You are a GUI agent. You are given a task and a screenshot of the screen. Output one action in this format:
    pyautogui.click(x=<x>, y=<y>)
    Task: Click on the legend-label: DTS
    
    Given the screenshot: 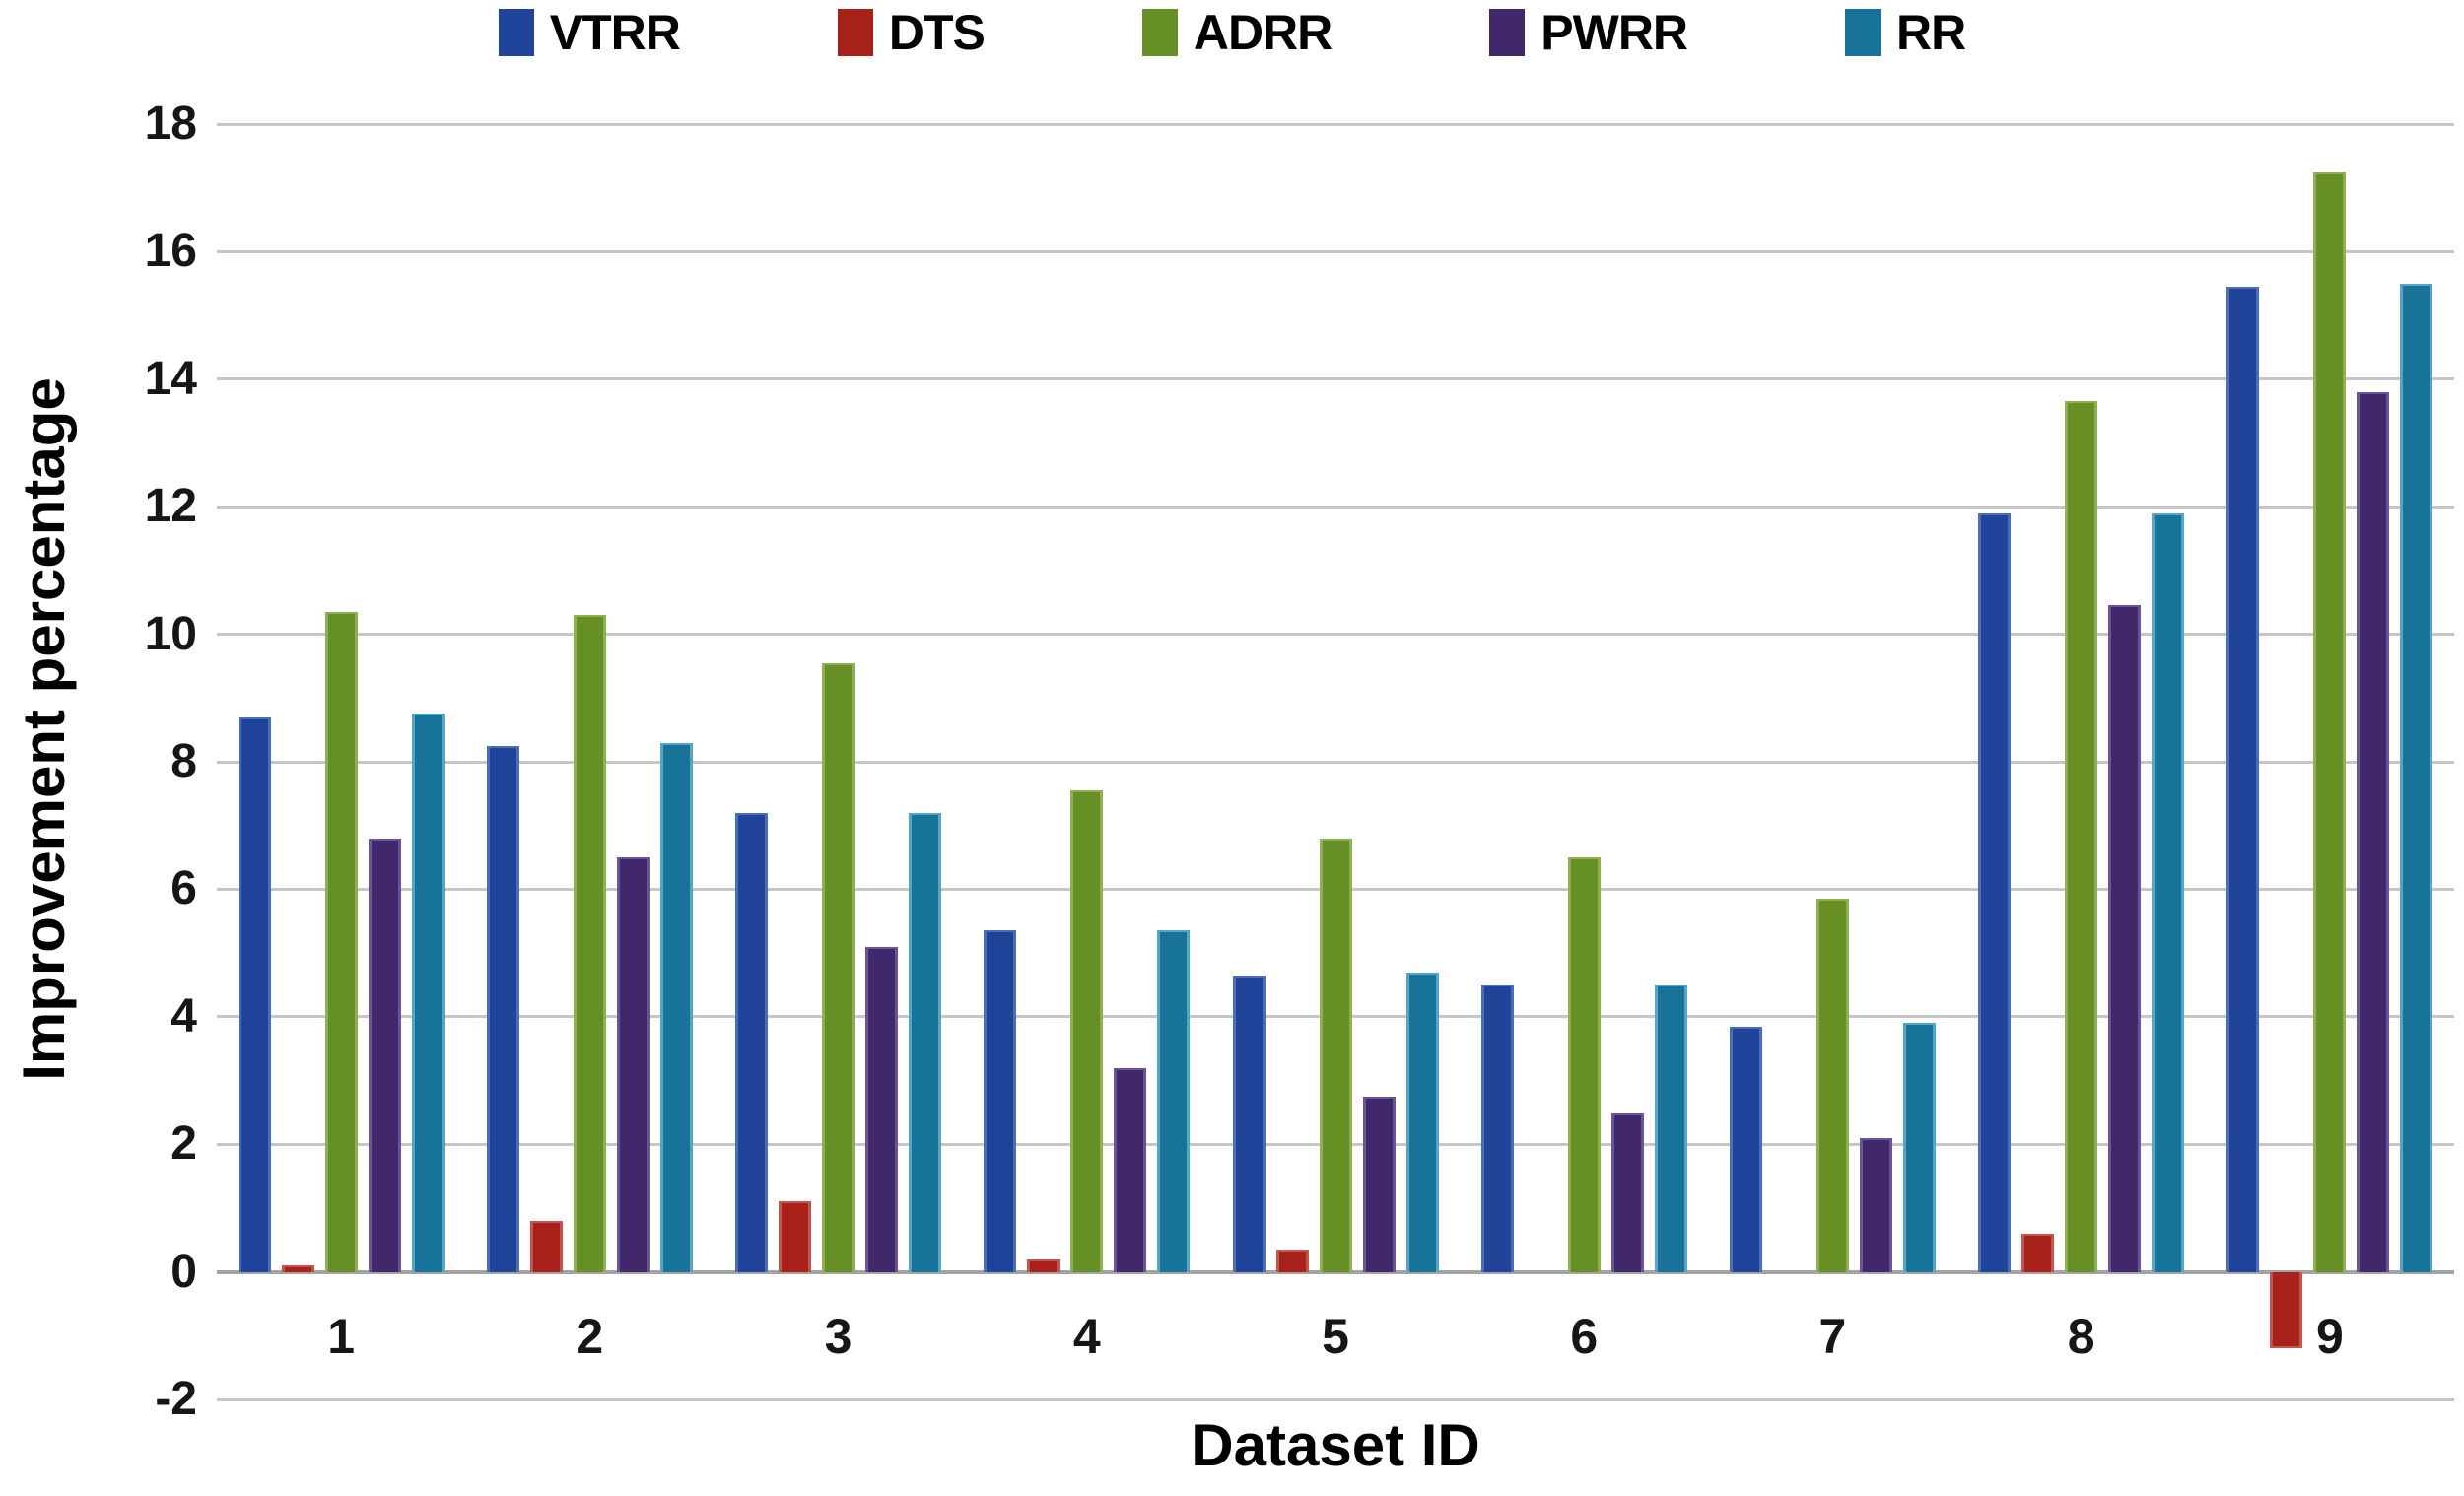 What is the action you would take?
    pyautogui.click(x=937, y=32)
    